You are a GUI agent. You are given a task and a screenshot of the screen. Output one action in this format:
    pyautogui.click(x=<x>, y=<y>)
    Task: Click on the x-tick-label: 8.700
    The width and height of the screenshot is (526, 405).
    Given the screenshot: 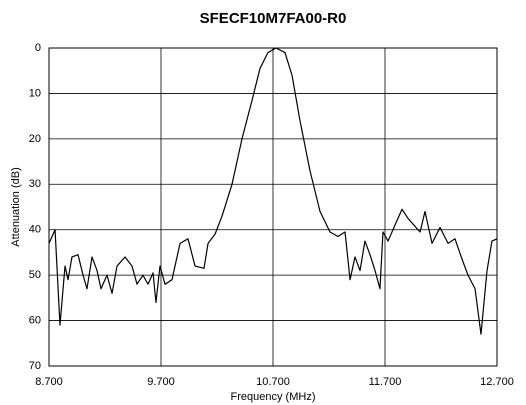 What is the action you would take?
    pyautogui.click(x=49, y=382)
    